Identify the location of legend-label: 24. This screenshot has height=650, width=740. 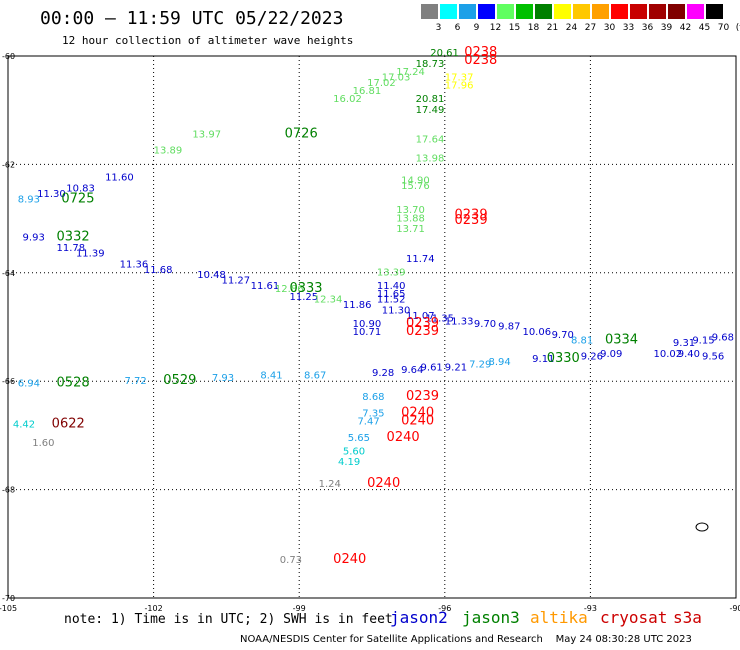
(571, 28).